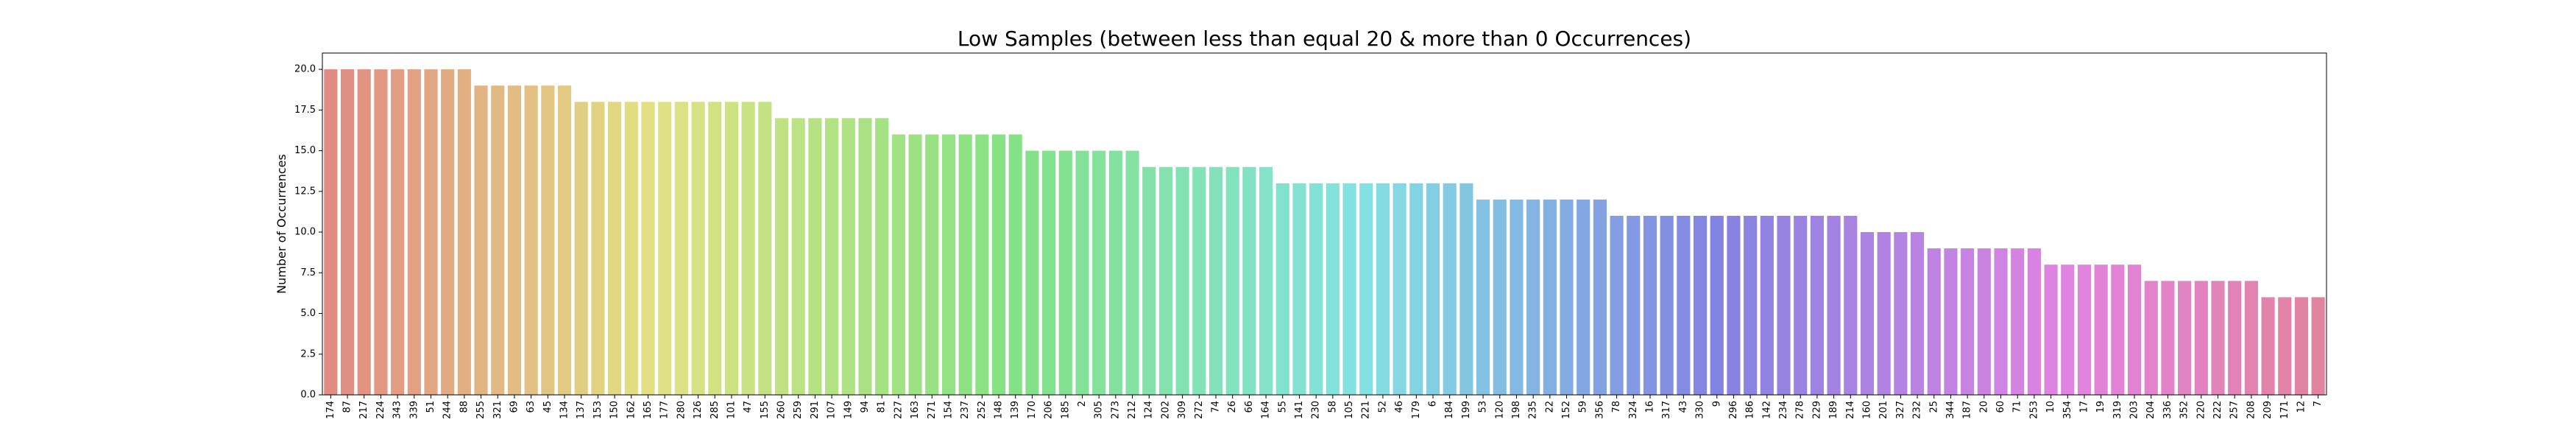 The image size is (2576, 442). Describe the element at coordinates (2184, 410) in the screenshot. I see `x-tick-label: 352` at that location.